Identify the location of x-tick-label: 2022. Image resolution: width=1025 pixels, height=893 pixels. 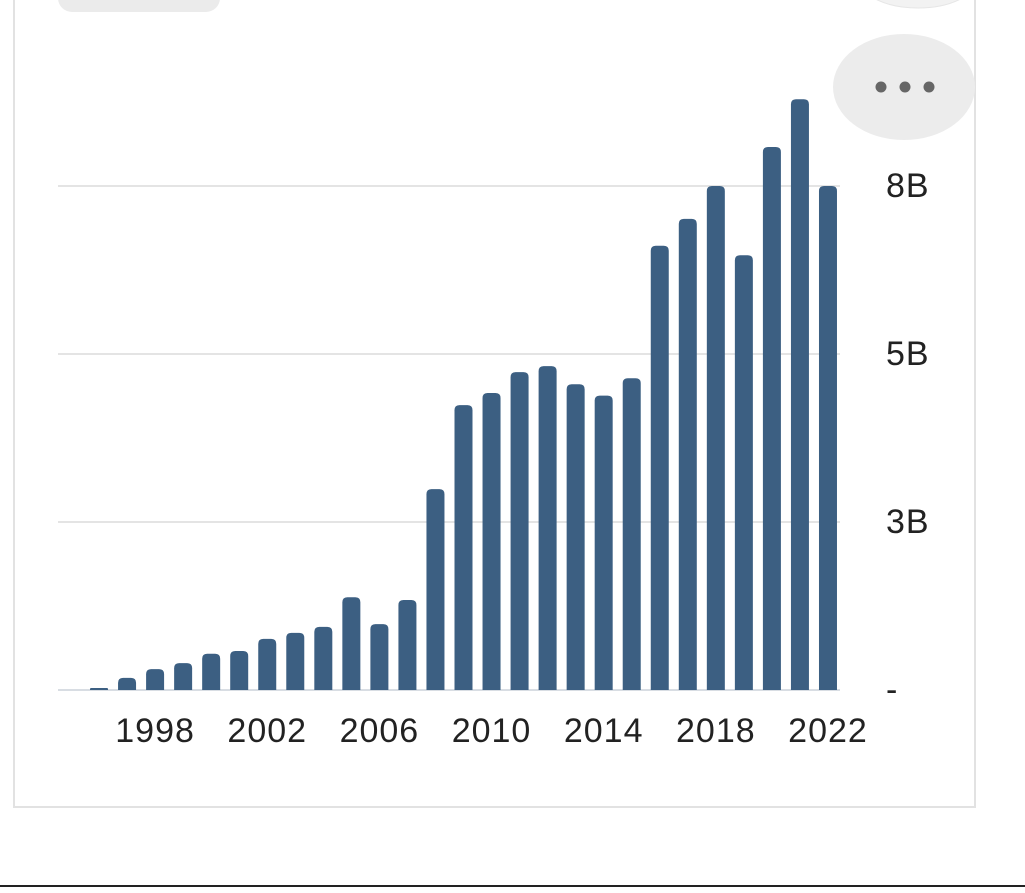
(828, 731).